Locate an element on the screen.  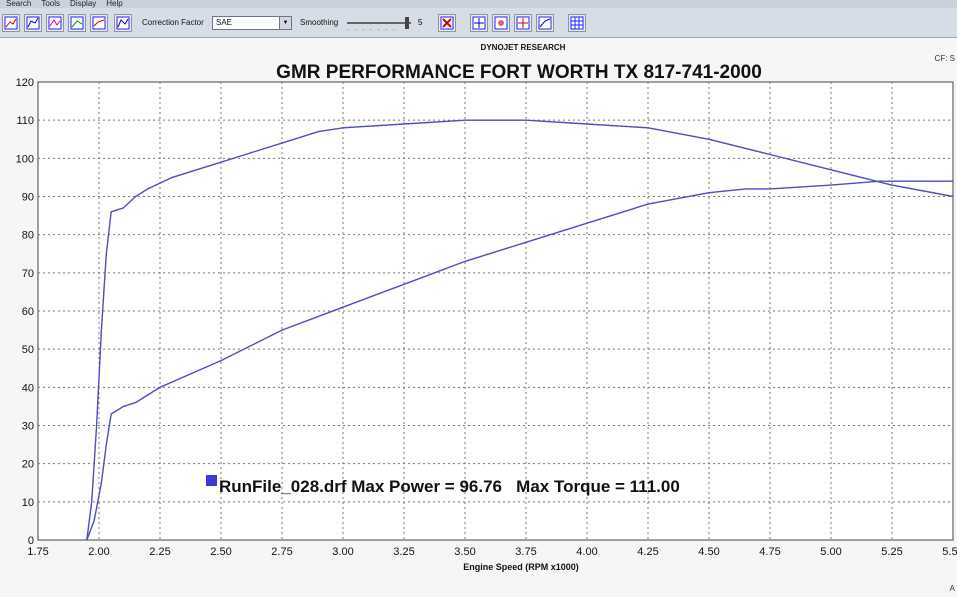
x-axis-label: Engine Speed (RPM x1000) is located at coordinates (521, 567).